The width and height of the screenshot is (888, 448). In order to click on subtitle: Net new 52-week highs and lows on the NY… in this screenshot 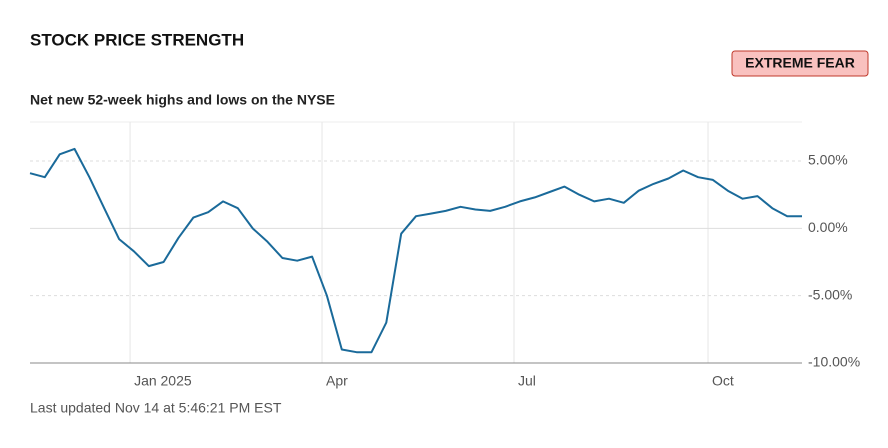, I will do `click(182, 100)`.